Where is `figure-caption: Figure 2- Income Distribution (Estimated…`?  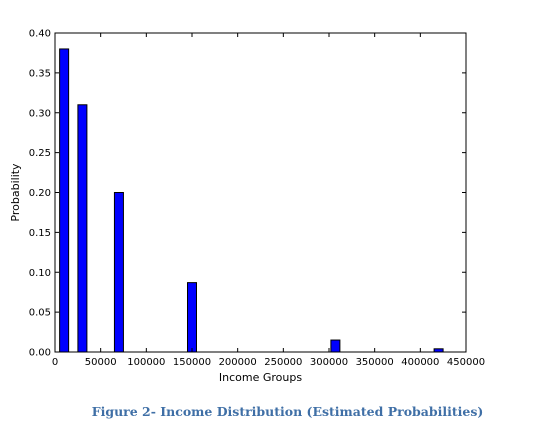
figure-caption: Figure 2- Income Distribution (Estimated… is located at coordinates (287, 411).